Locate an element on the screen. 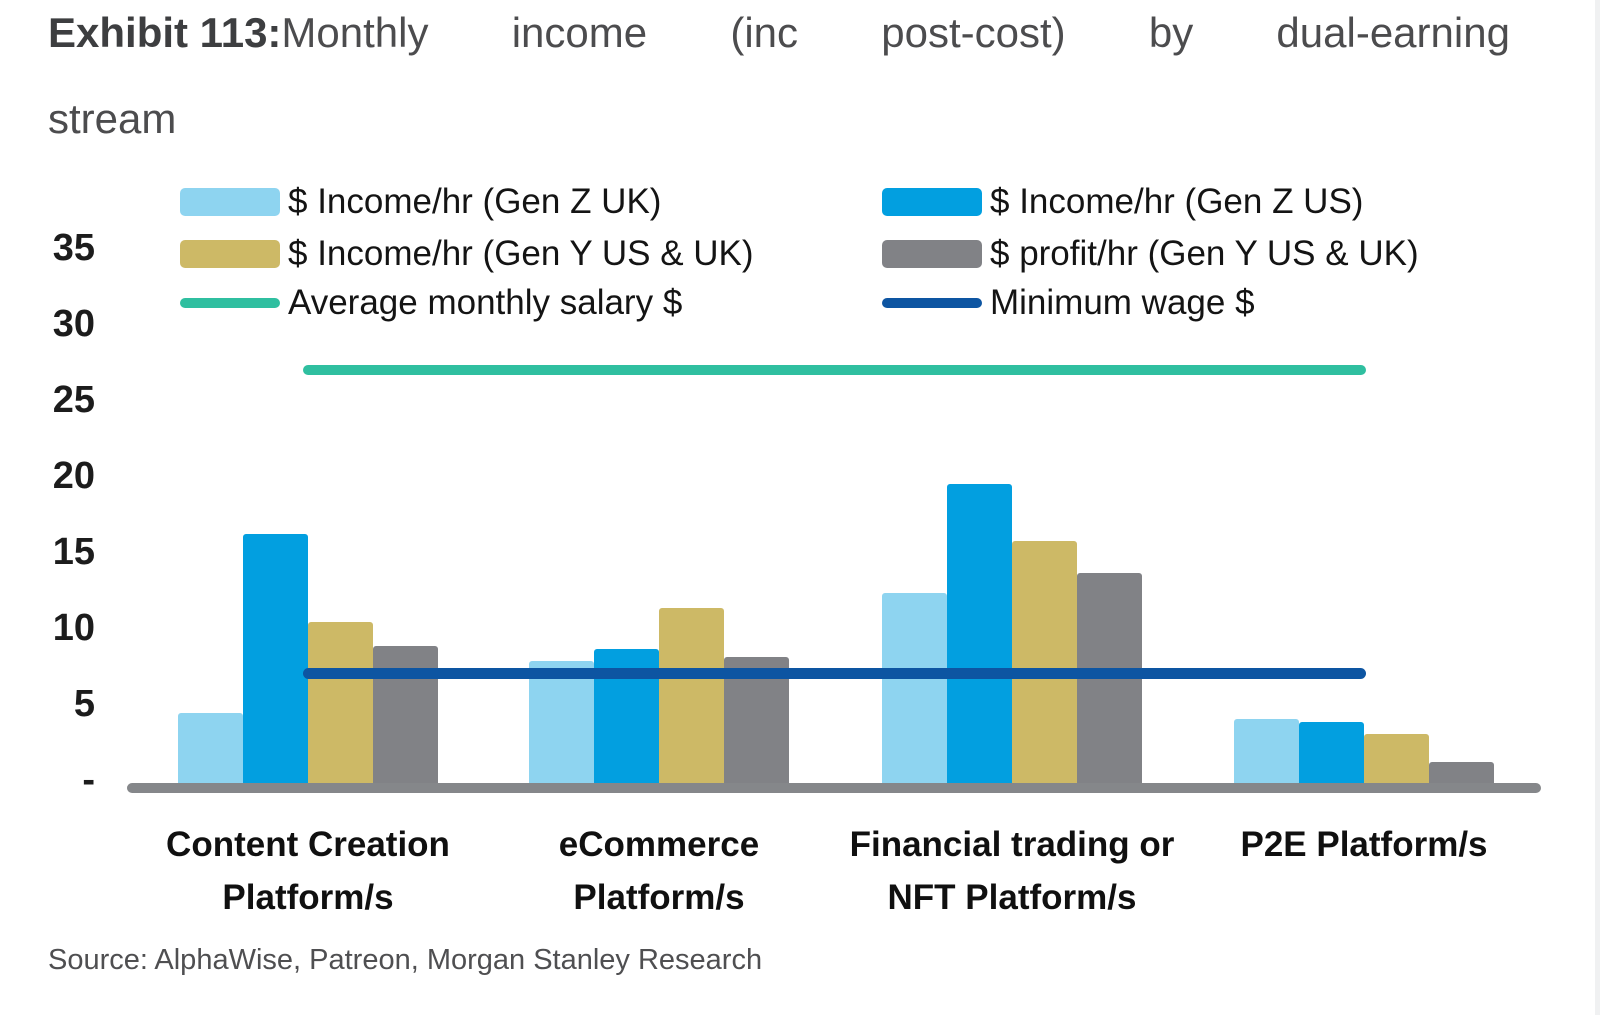 The height and width of the screenshot is (1015, 1600). y-tick-label-0: - is located at coordinates (88, 780).